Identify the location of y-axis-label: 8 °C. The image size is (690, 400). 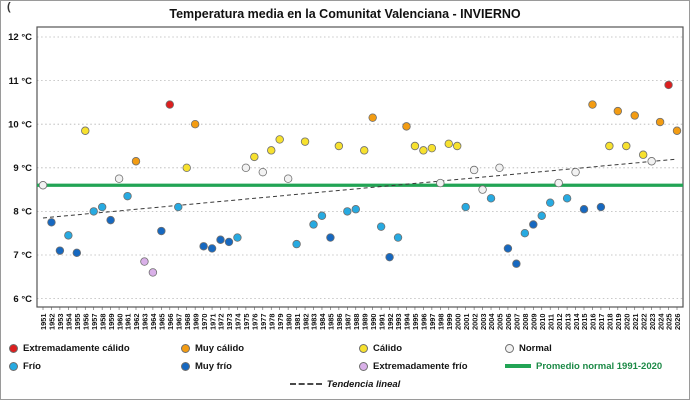
(22, 212).